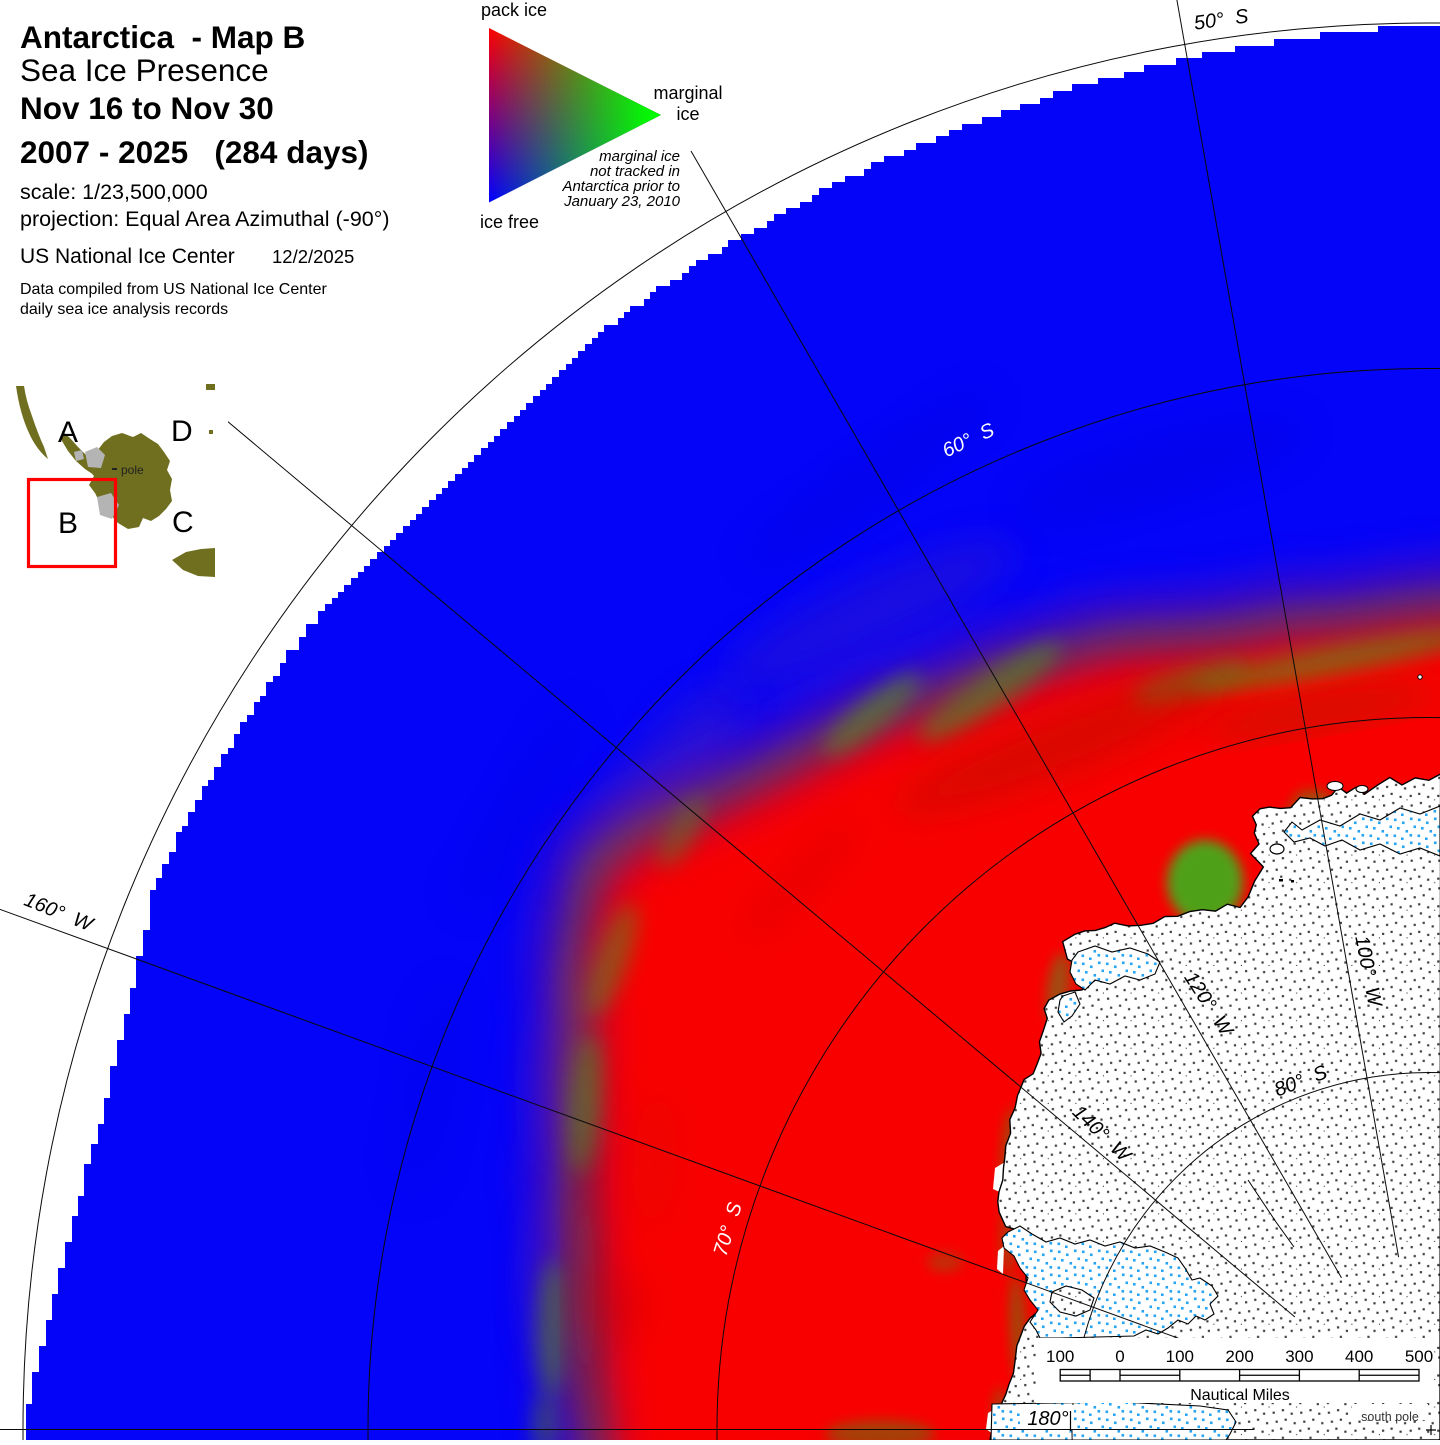 The image size is (1440, 1445). What do you see at coordinates (514, 10) in the screenshot?
I see `svg-text: pack ice` at bounding box center [514, 10].